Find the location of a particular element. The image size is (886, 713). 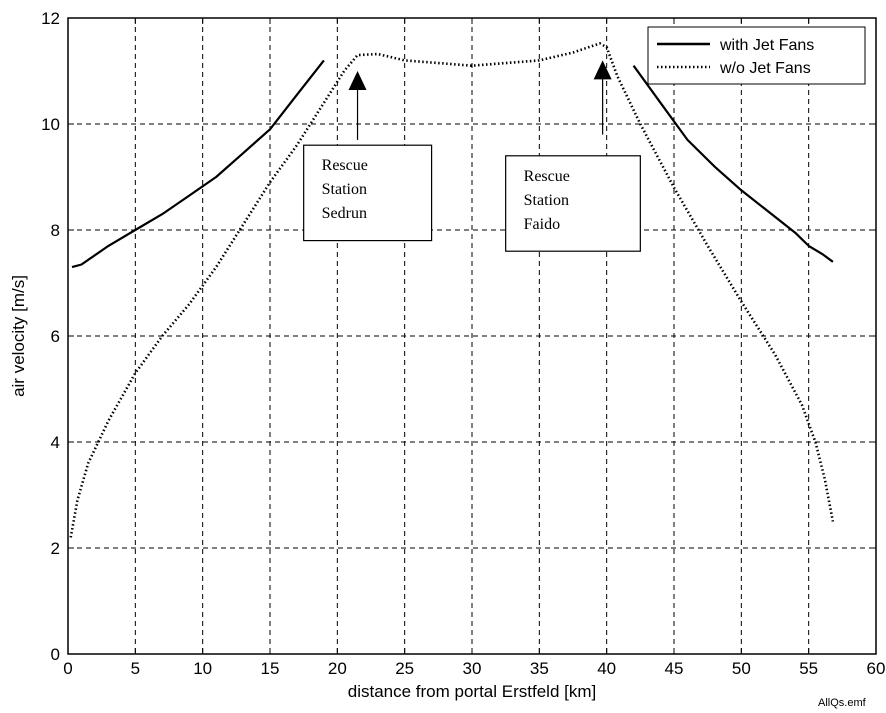

annotation-rescue-station-1: Rescue Station Faido is located at coordinates (573, 156).